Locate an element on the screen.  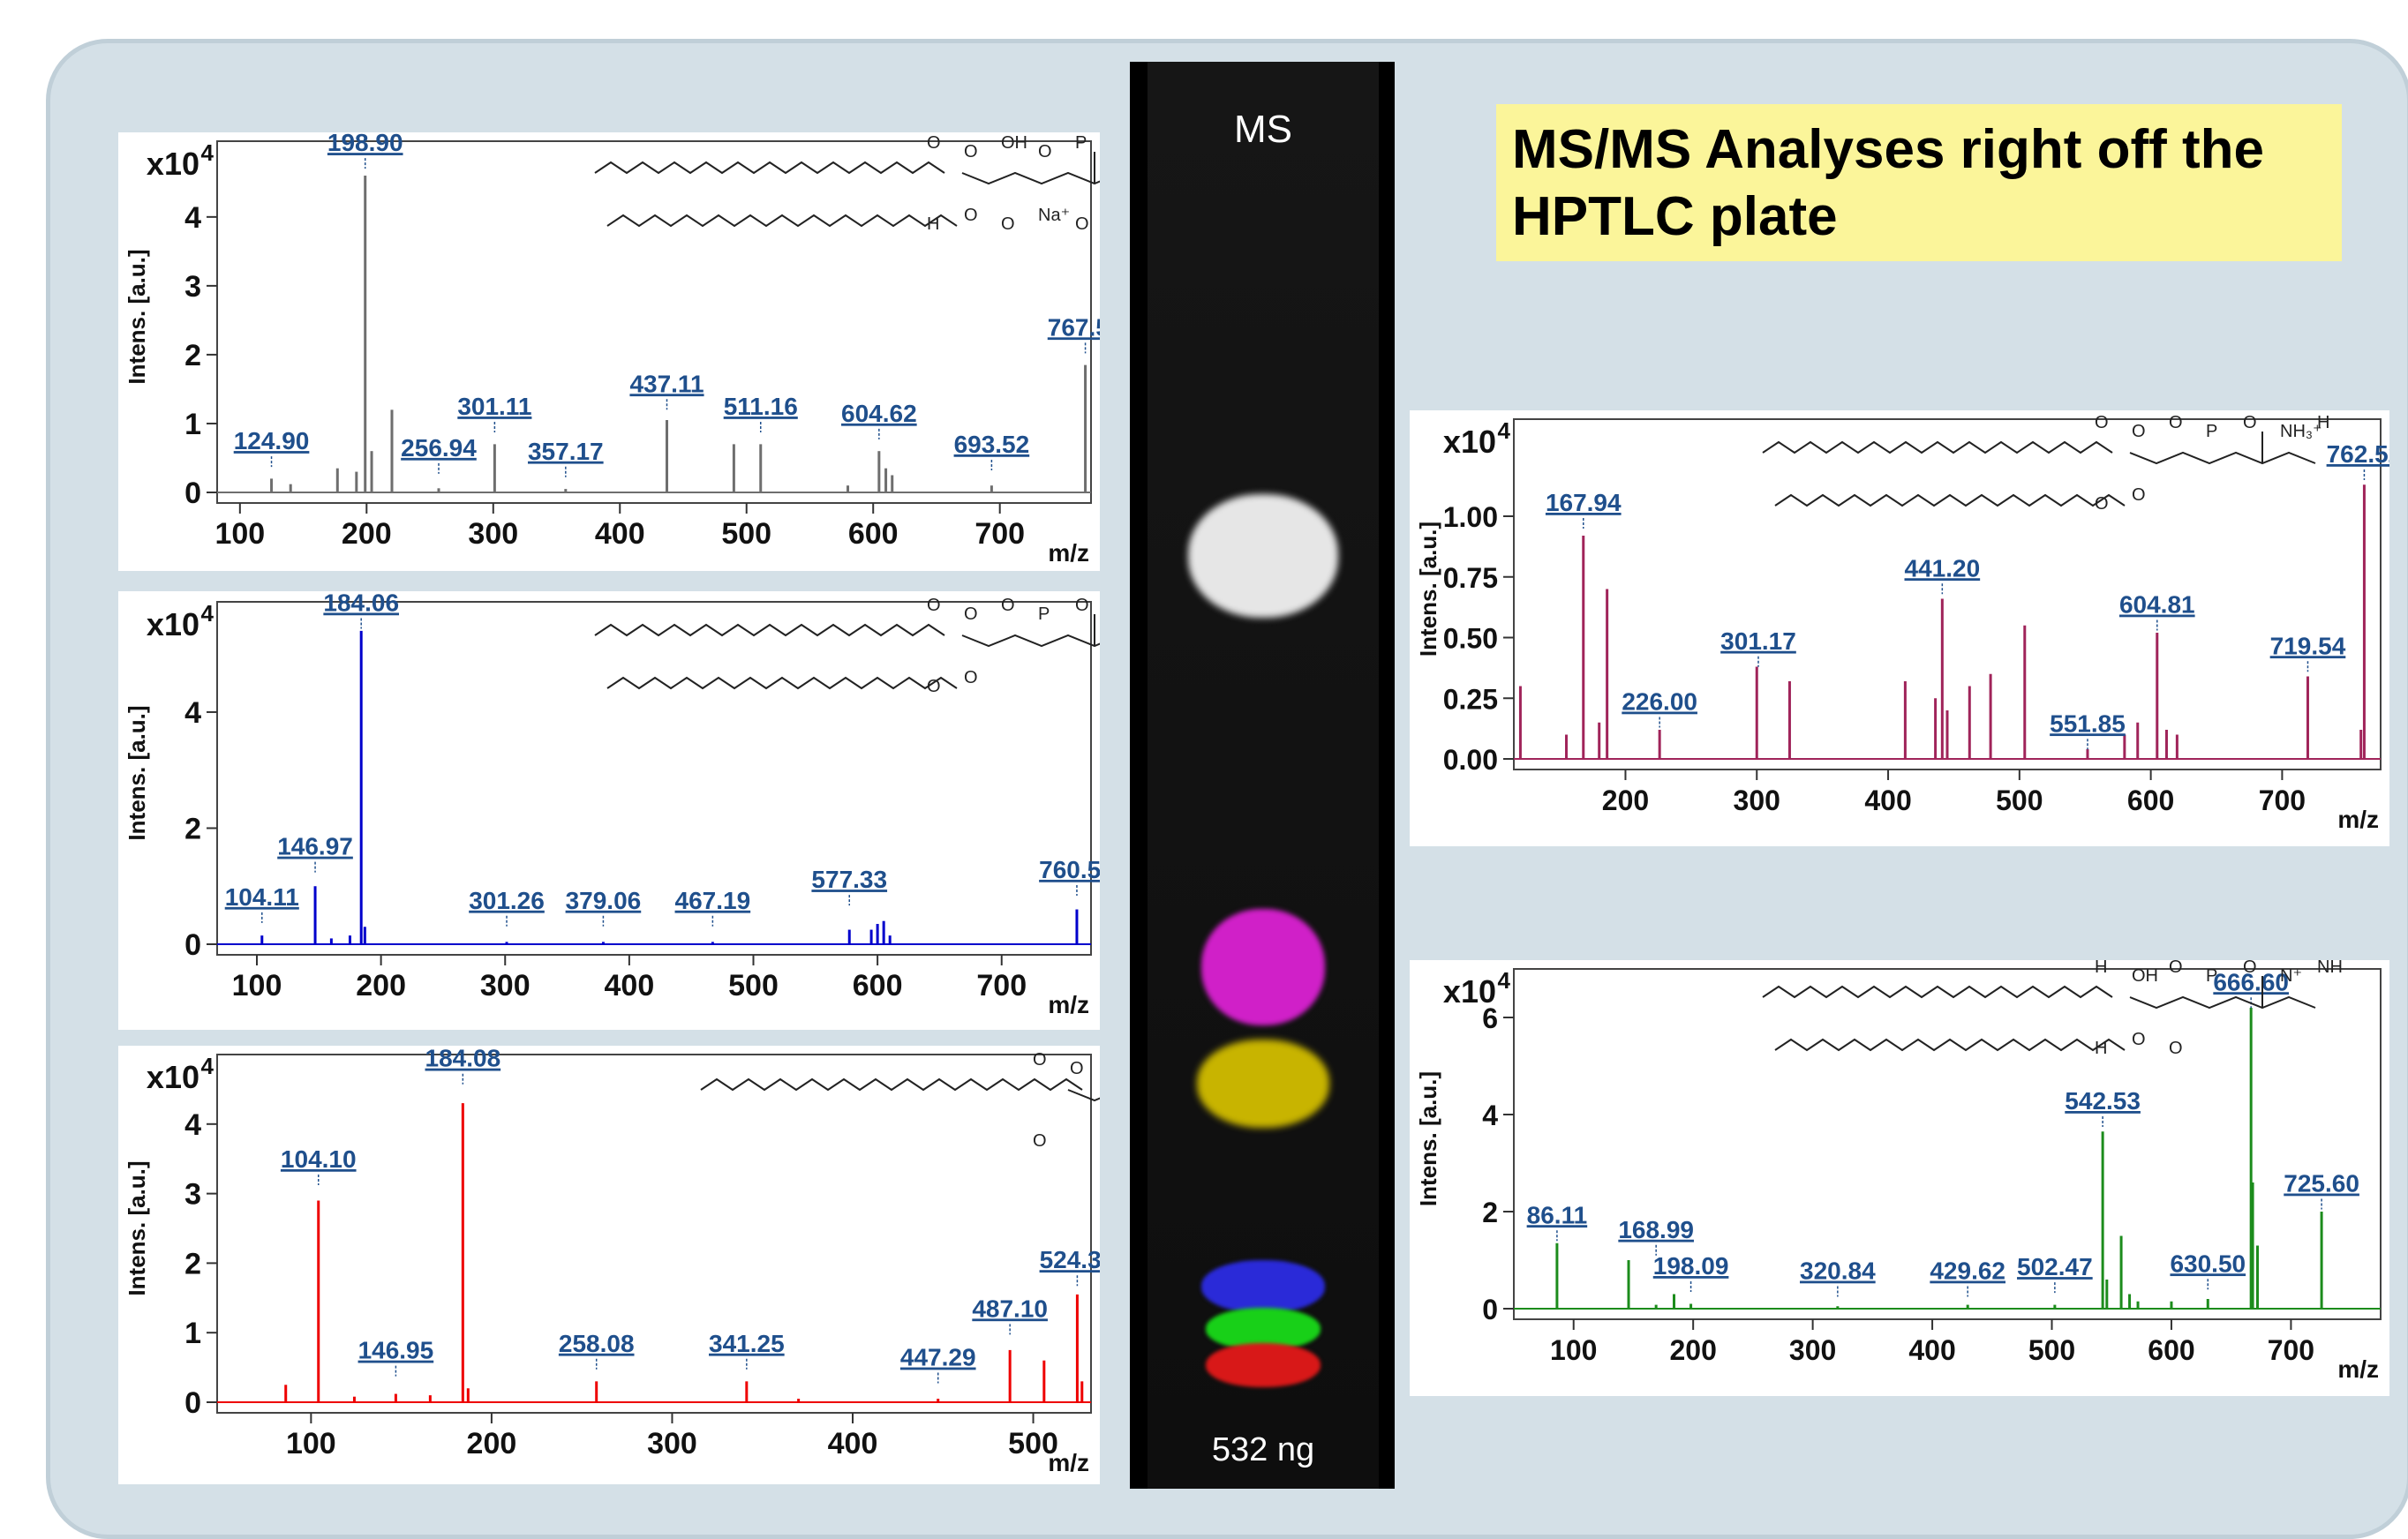
chart-sm-peak-label: 168.99 is located at coordinates (1656, 1229).